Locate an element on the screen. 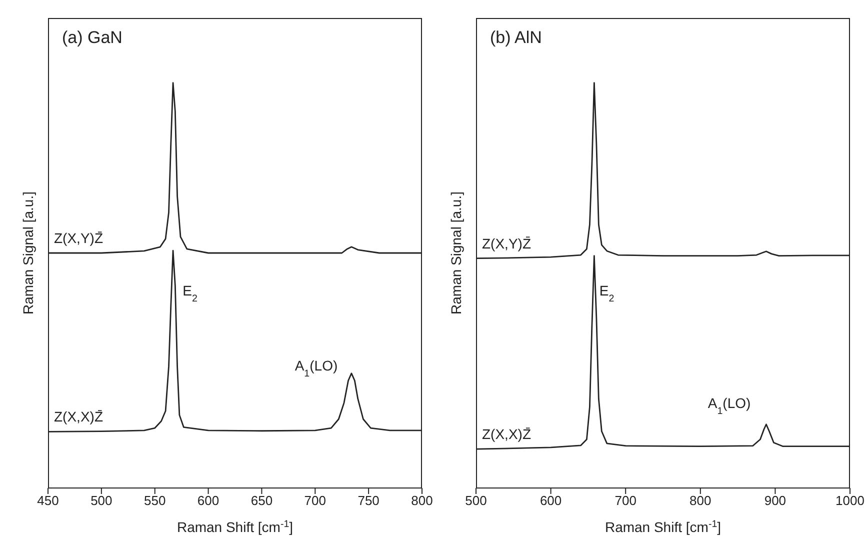 The width and height of the screenshot is (865, 554). x-tick-label: 550 is located at coordinates (155, 500).